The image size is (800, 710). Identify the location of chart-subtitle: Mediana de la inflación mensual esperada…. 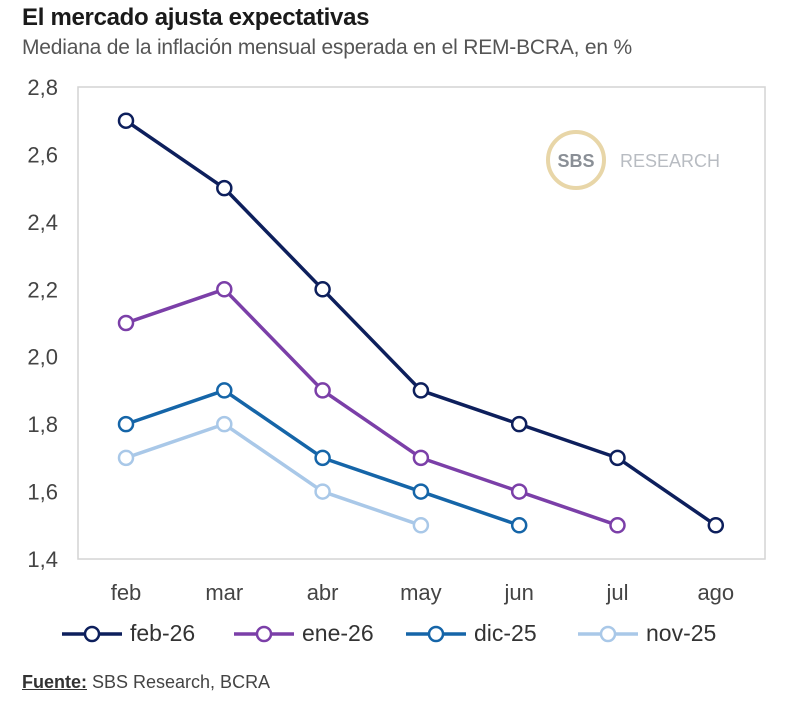
(327, 47).